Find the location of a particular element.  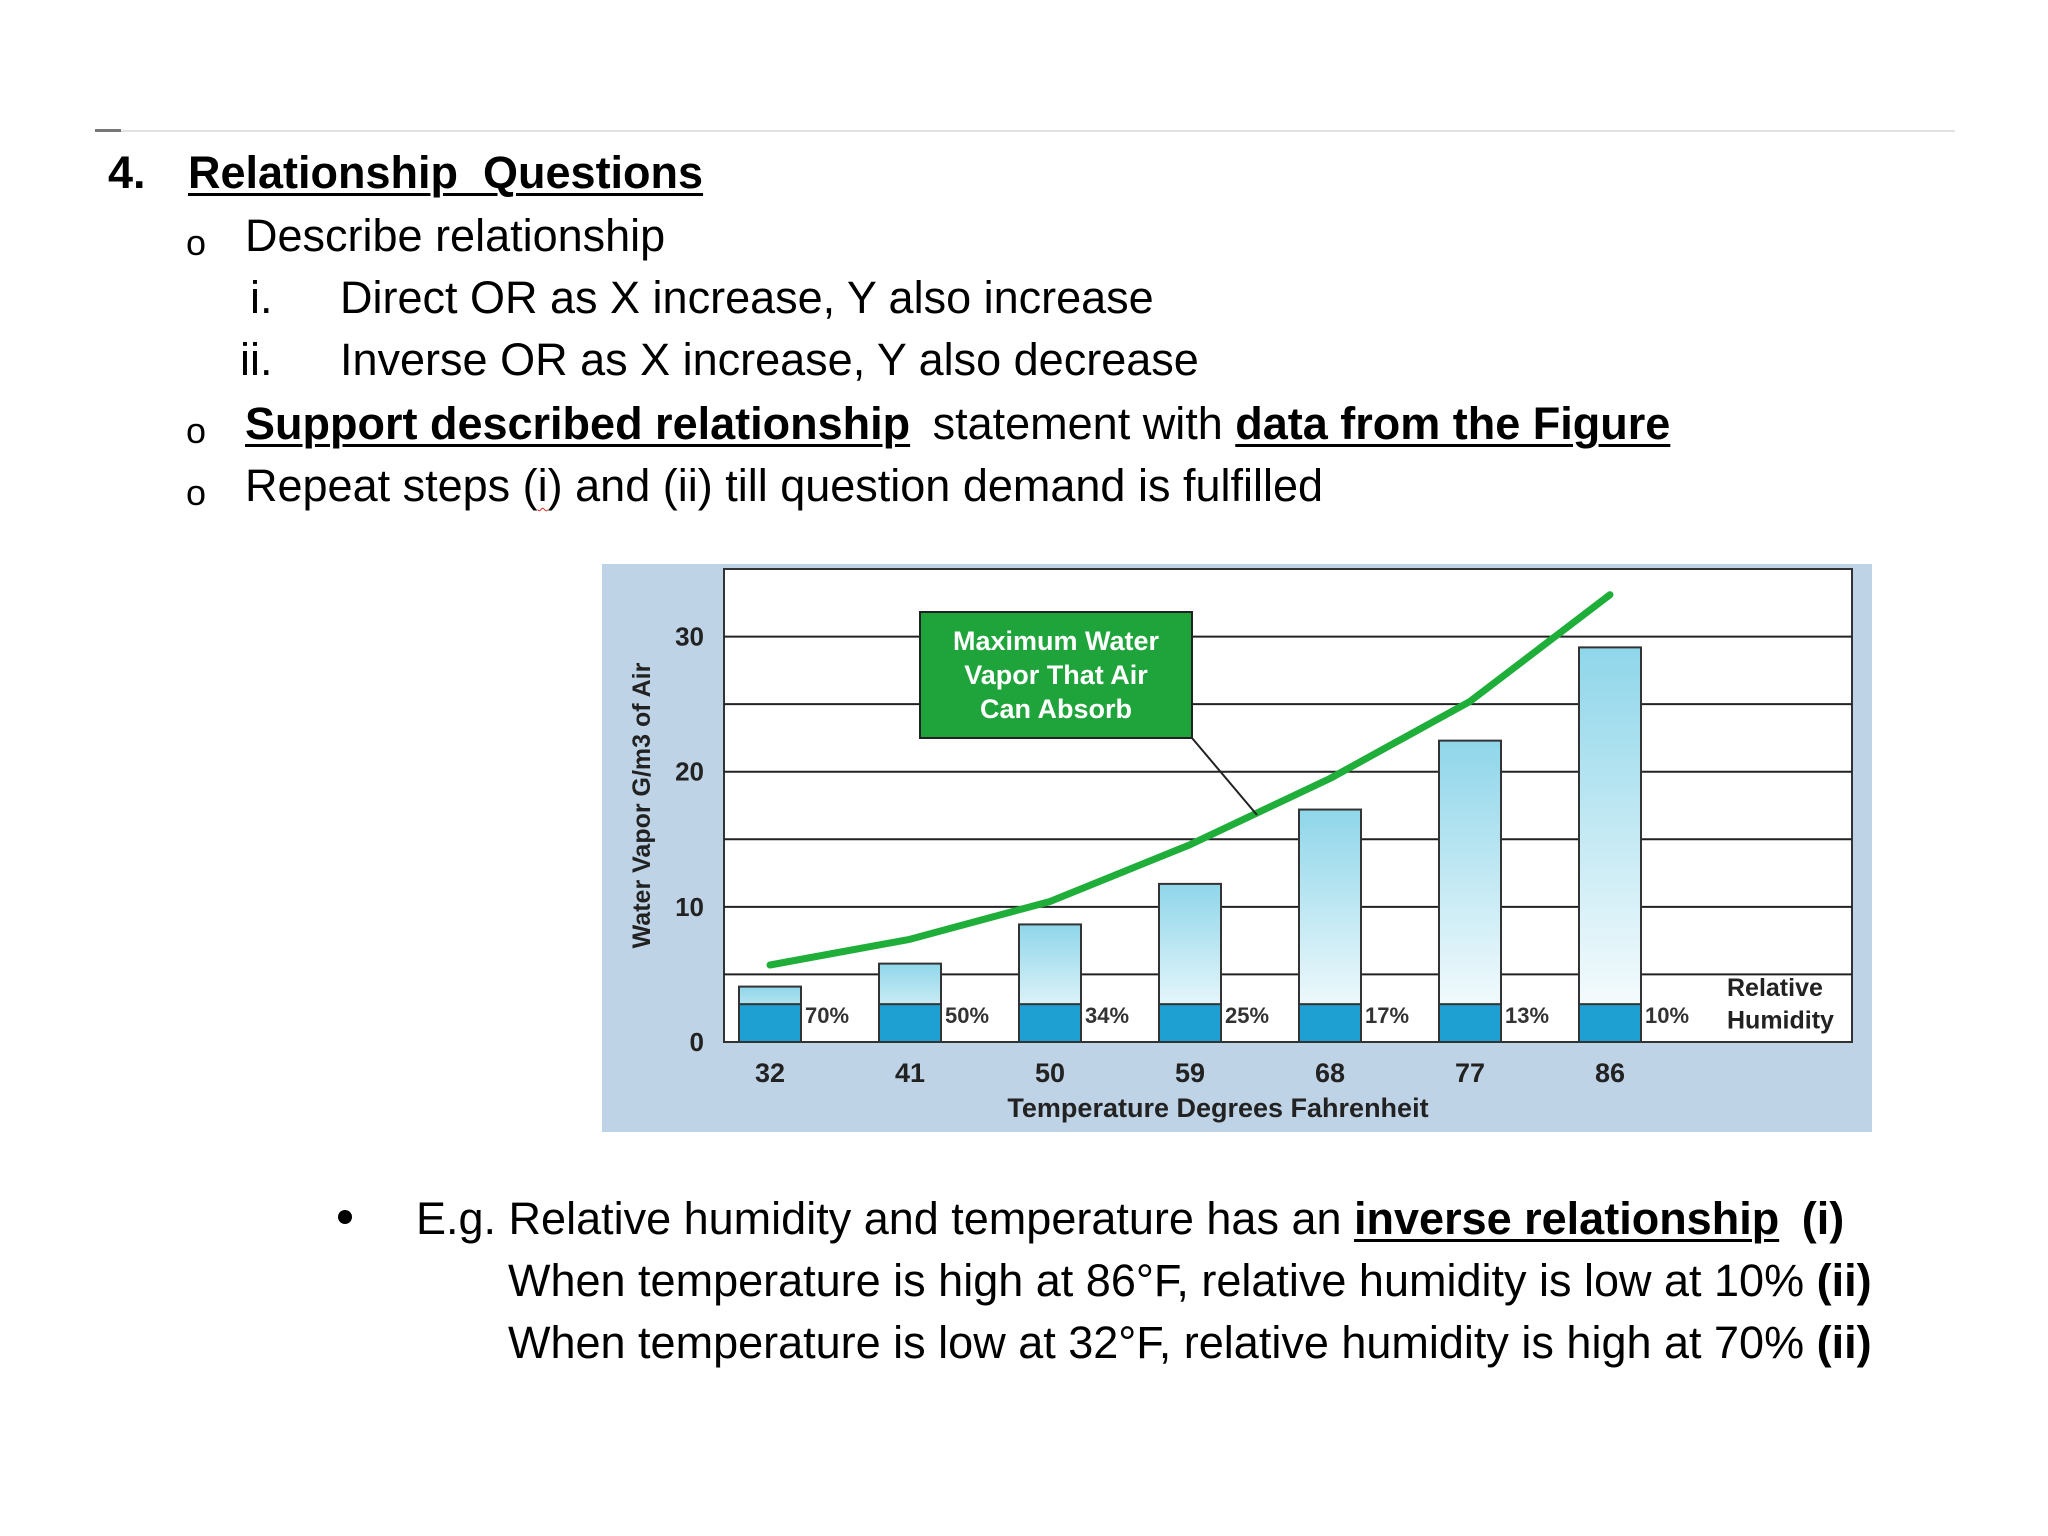

y-tick-label: 0 is located at coordinates (697, 1042).